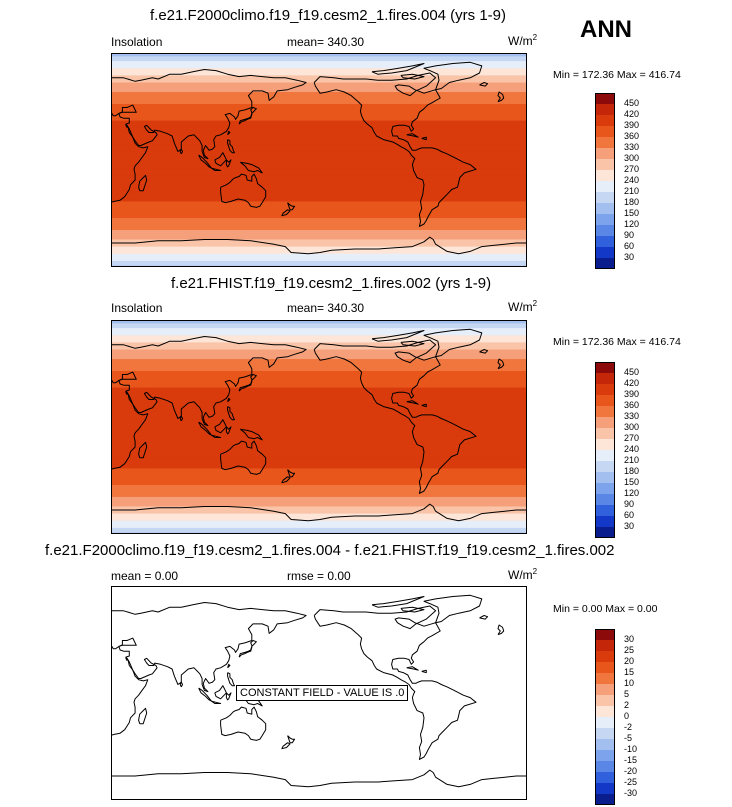  What do you see at coordinates (627, 694) in the screenshot?
I see `colorbar-tick-label: 5` at bounding box center [627, 694].